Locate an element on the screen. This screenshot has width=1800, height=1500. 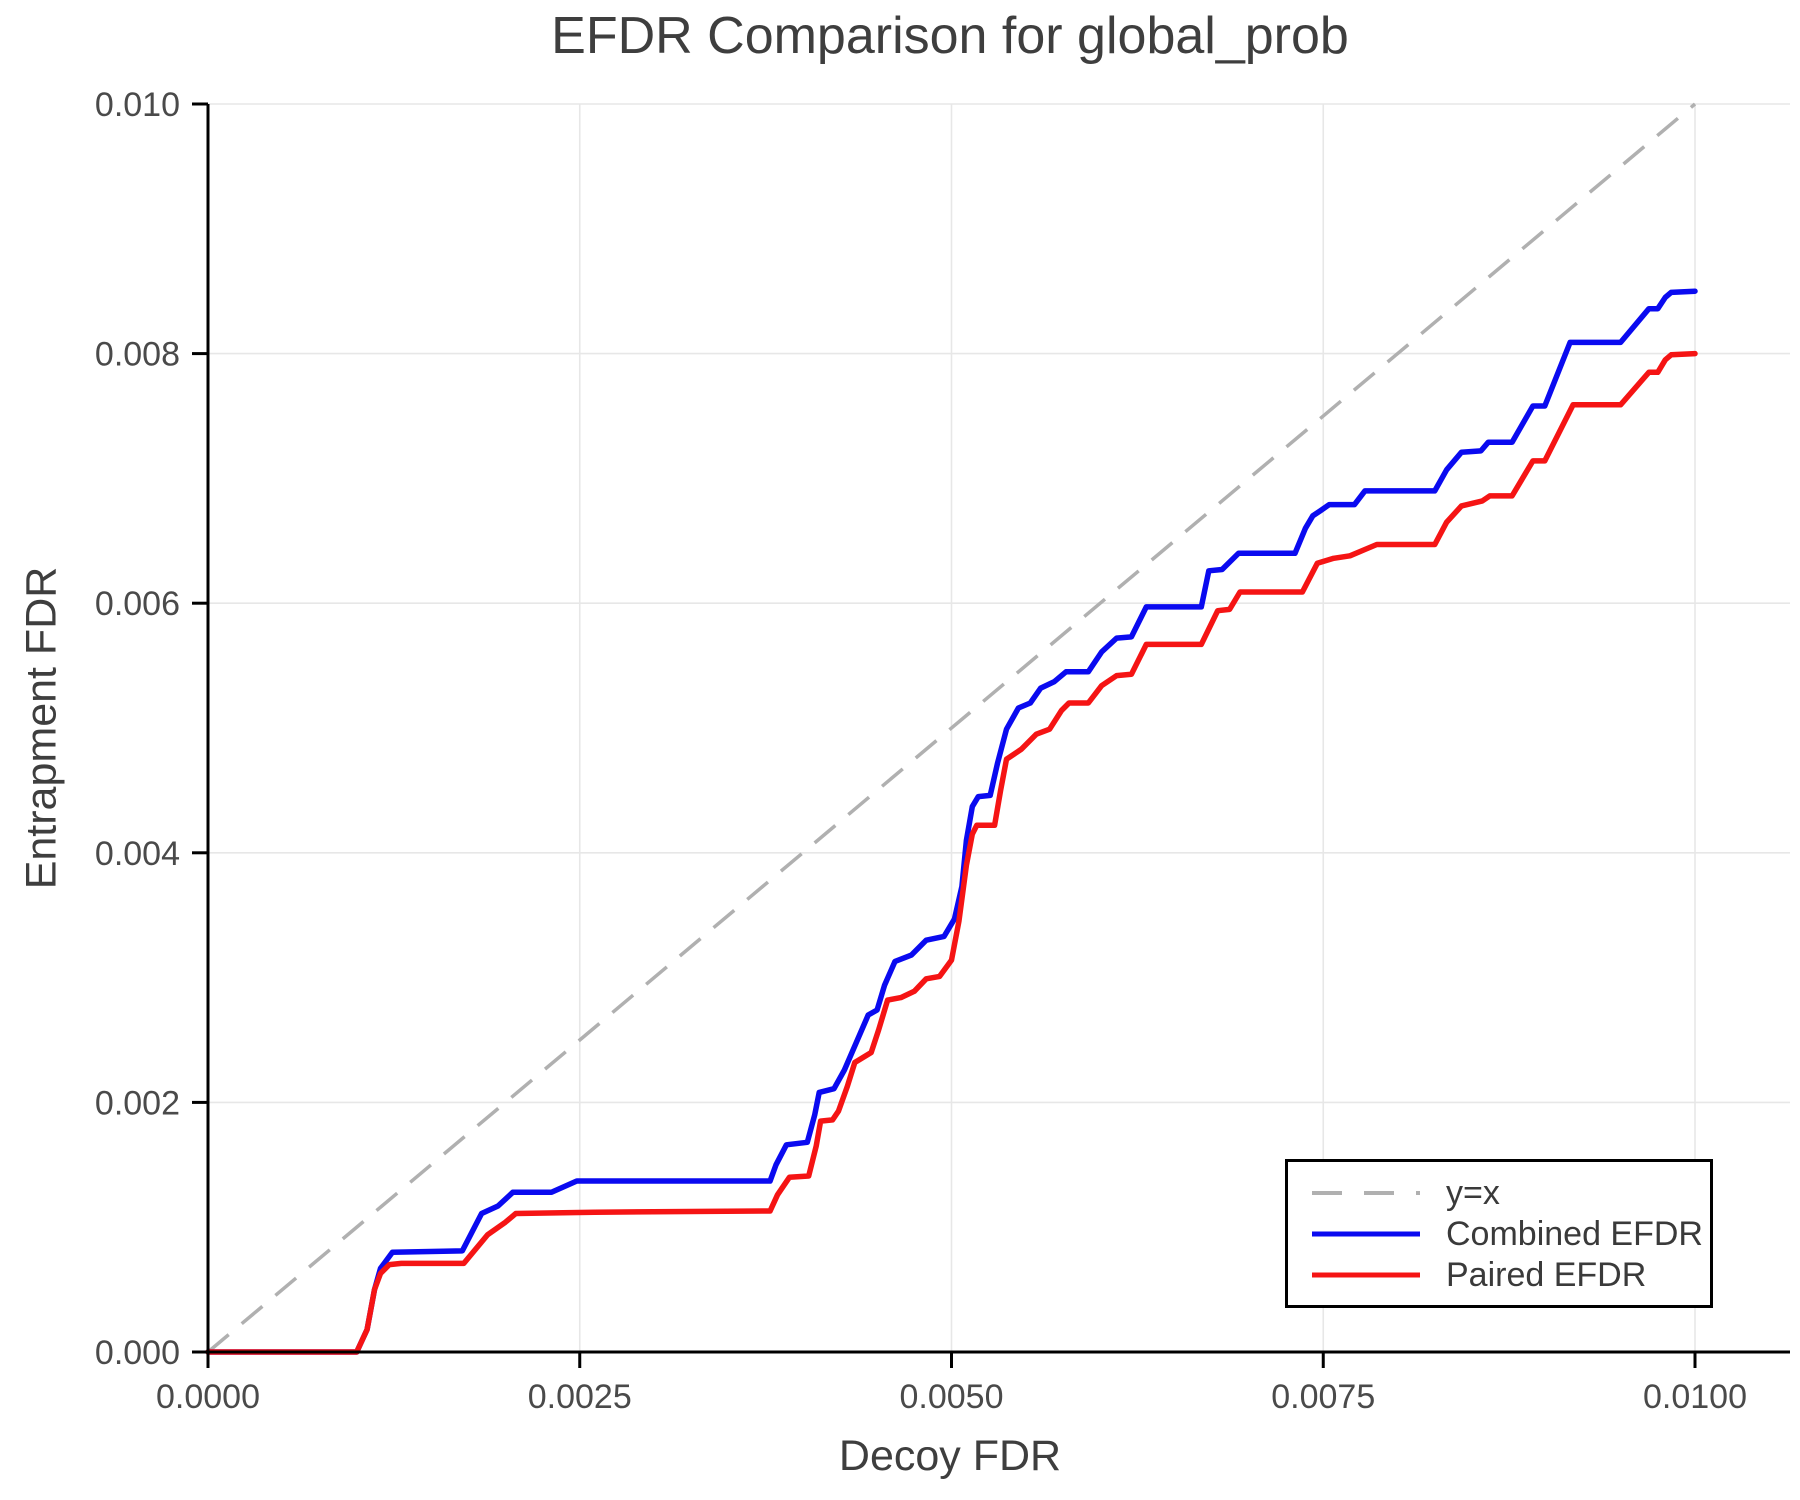
y-tick-label: 0.000 is located at coordinates (137, 1353).